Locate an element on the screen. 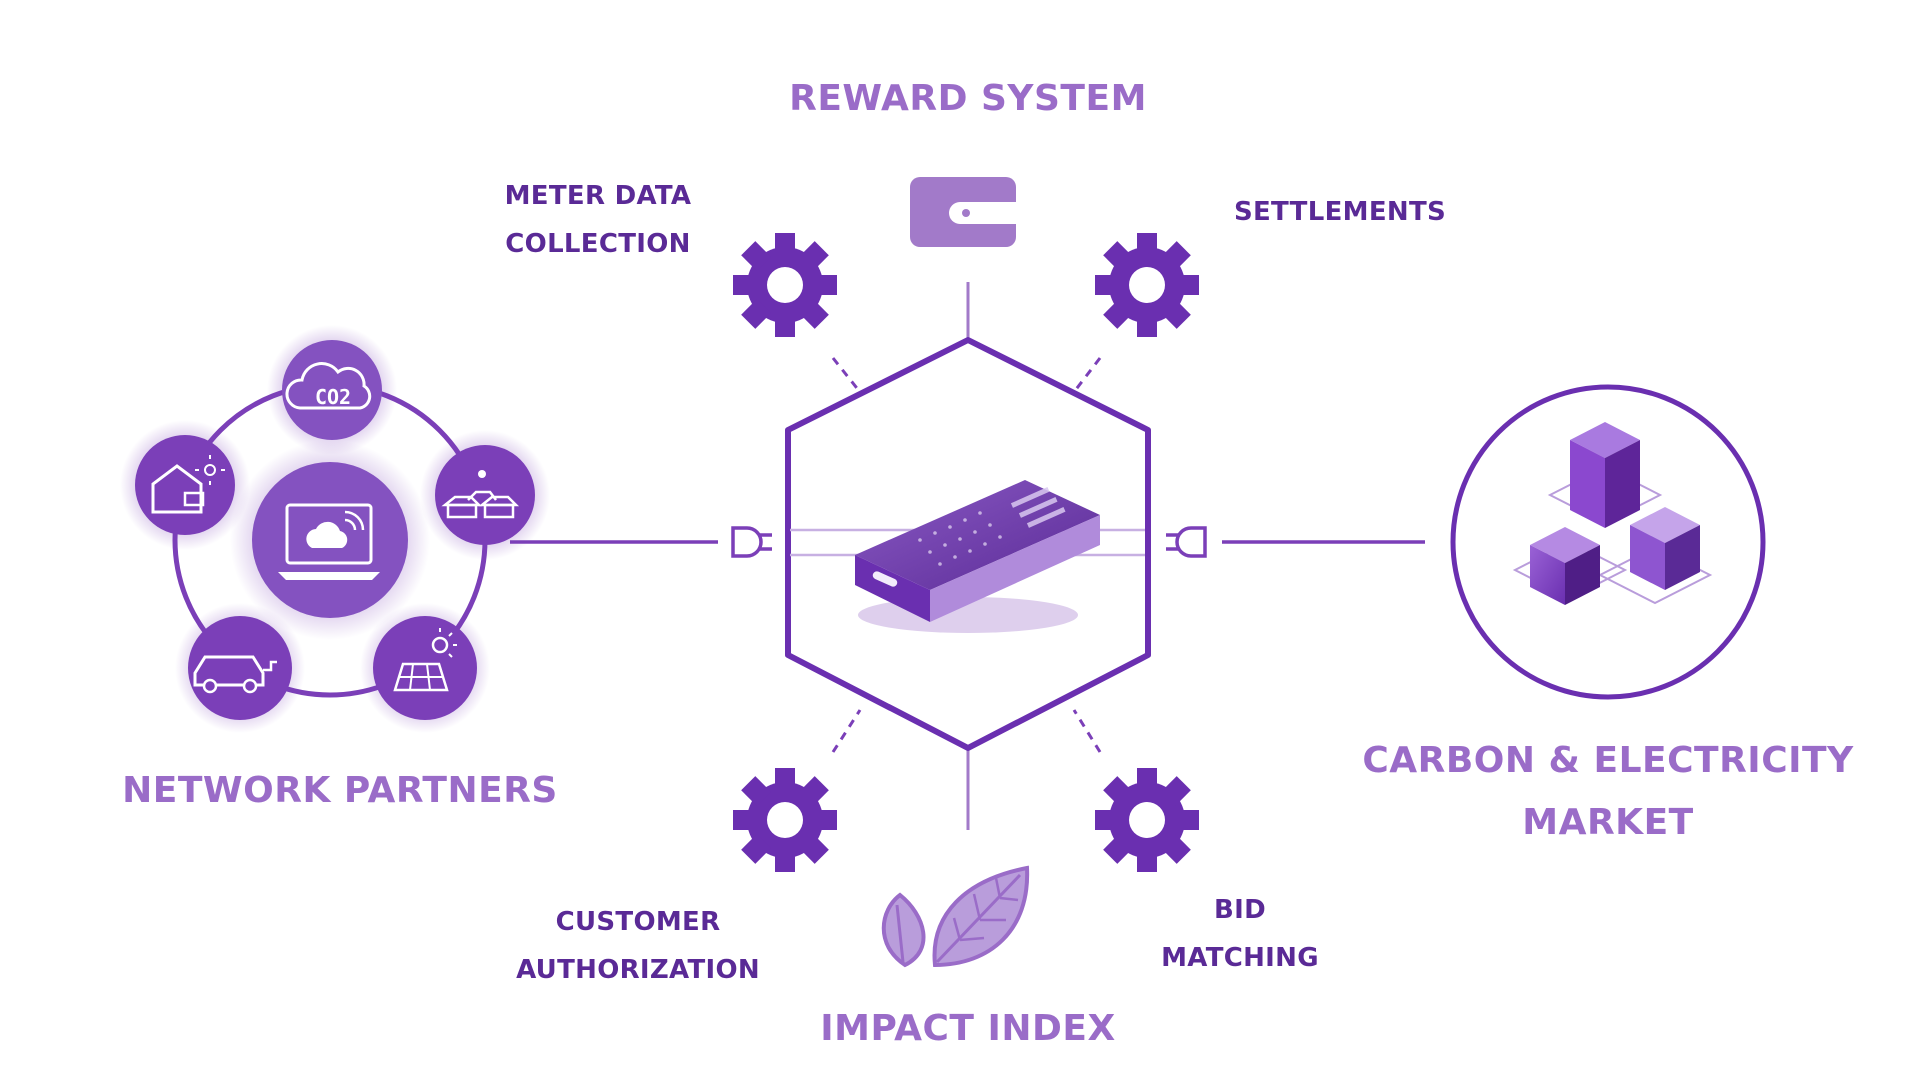 The width and height of the screenshot is (1920, 1085). bid-matching-label: BID MATCHING is located at coordinates (1240, 934).